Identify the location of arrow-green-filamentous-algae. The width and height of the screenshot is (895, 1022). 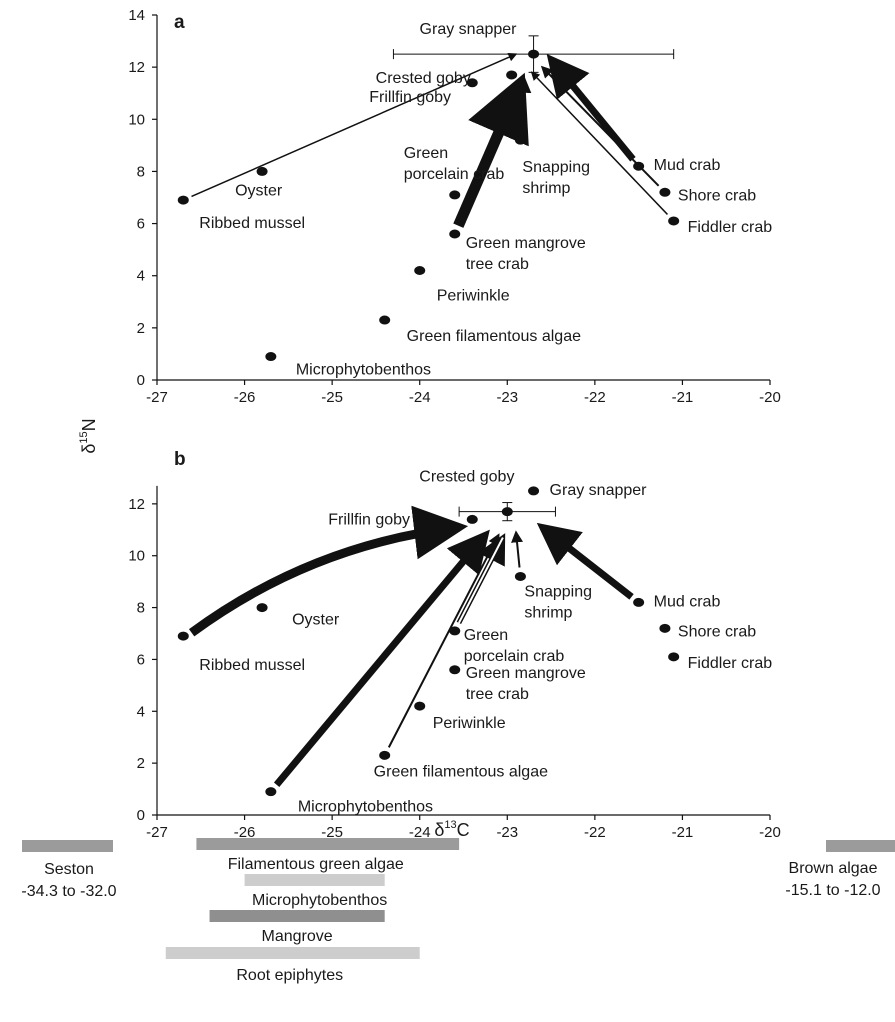
(443, 640).